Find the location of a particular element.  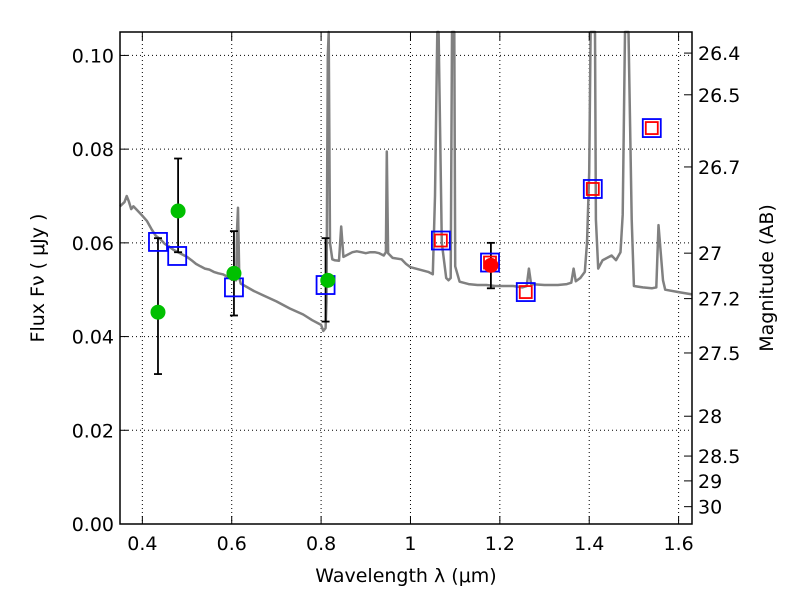

x-tick-label: 1 is located at coordinates (410, 544).